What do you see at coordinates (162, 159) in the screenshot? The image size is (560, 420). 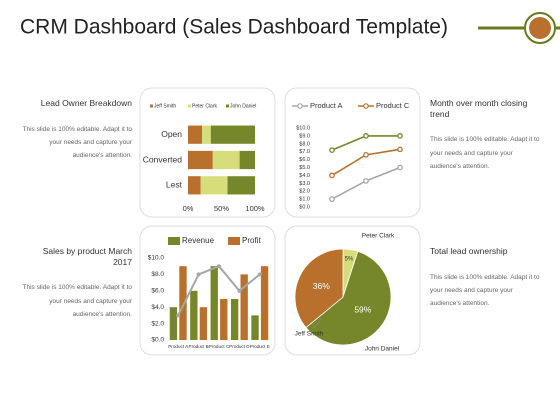 I see `y-tick-label: Converted` at bounding box center [162, 159].